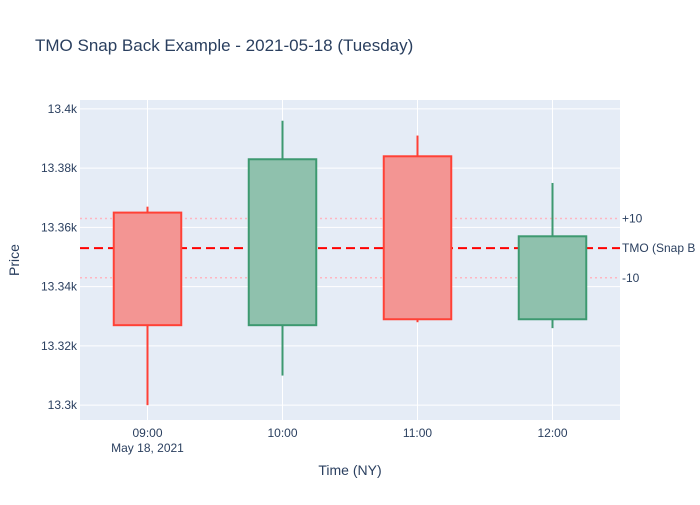 Image resolution: width=700 pixels, height=505 pixels. I want to click on y-tick-label: 13.34k, so click(59, 287).